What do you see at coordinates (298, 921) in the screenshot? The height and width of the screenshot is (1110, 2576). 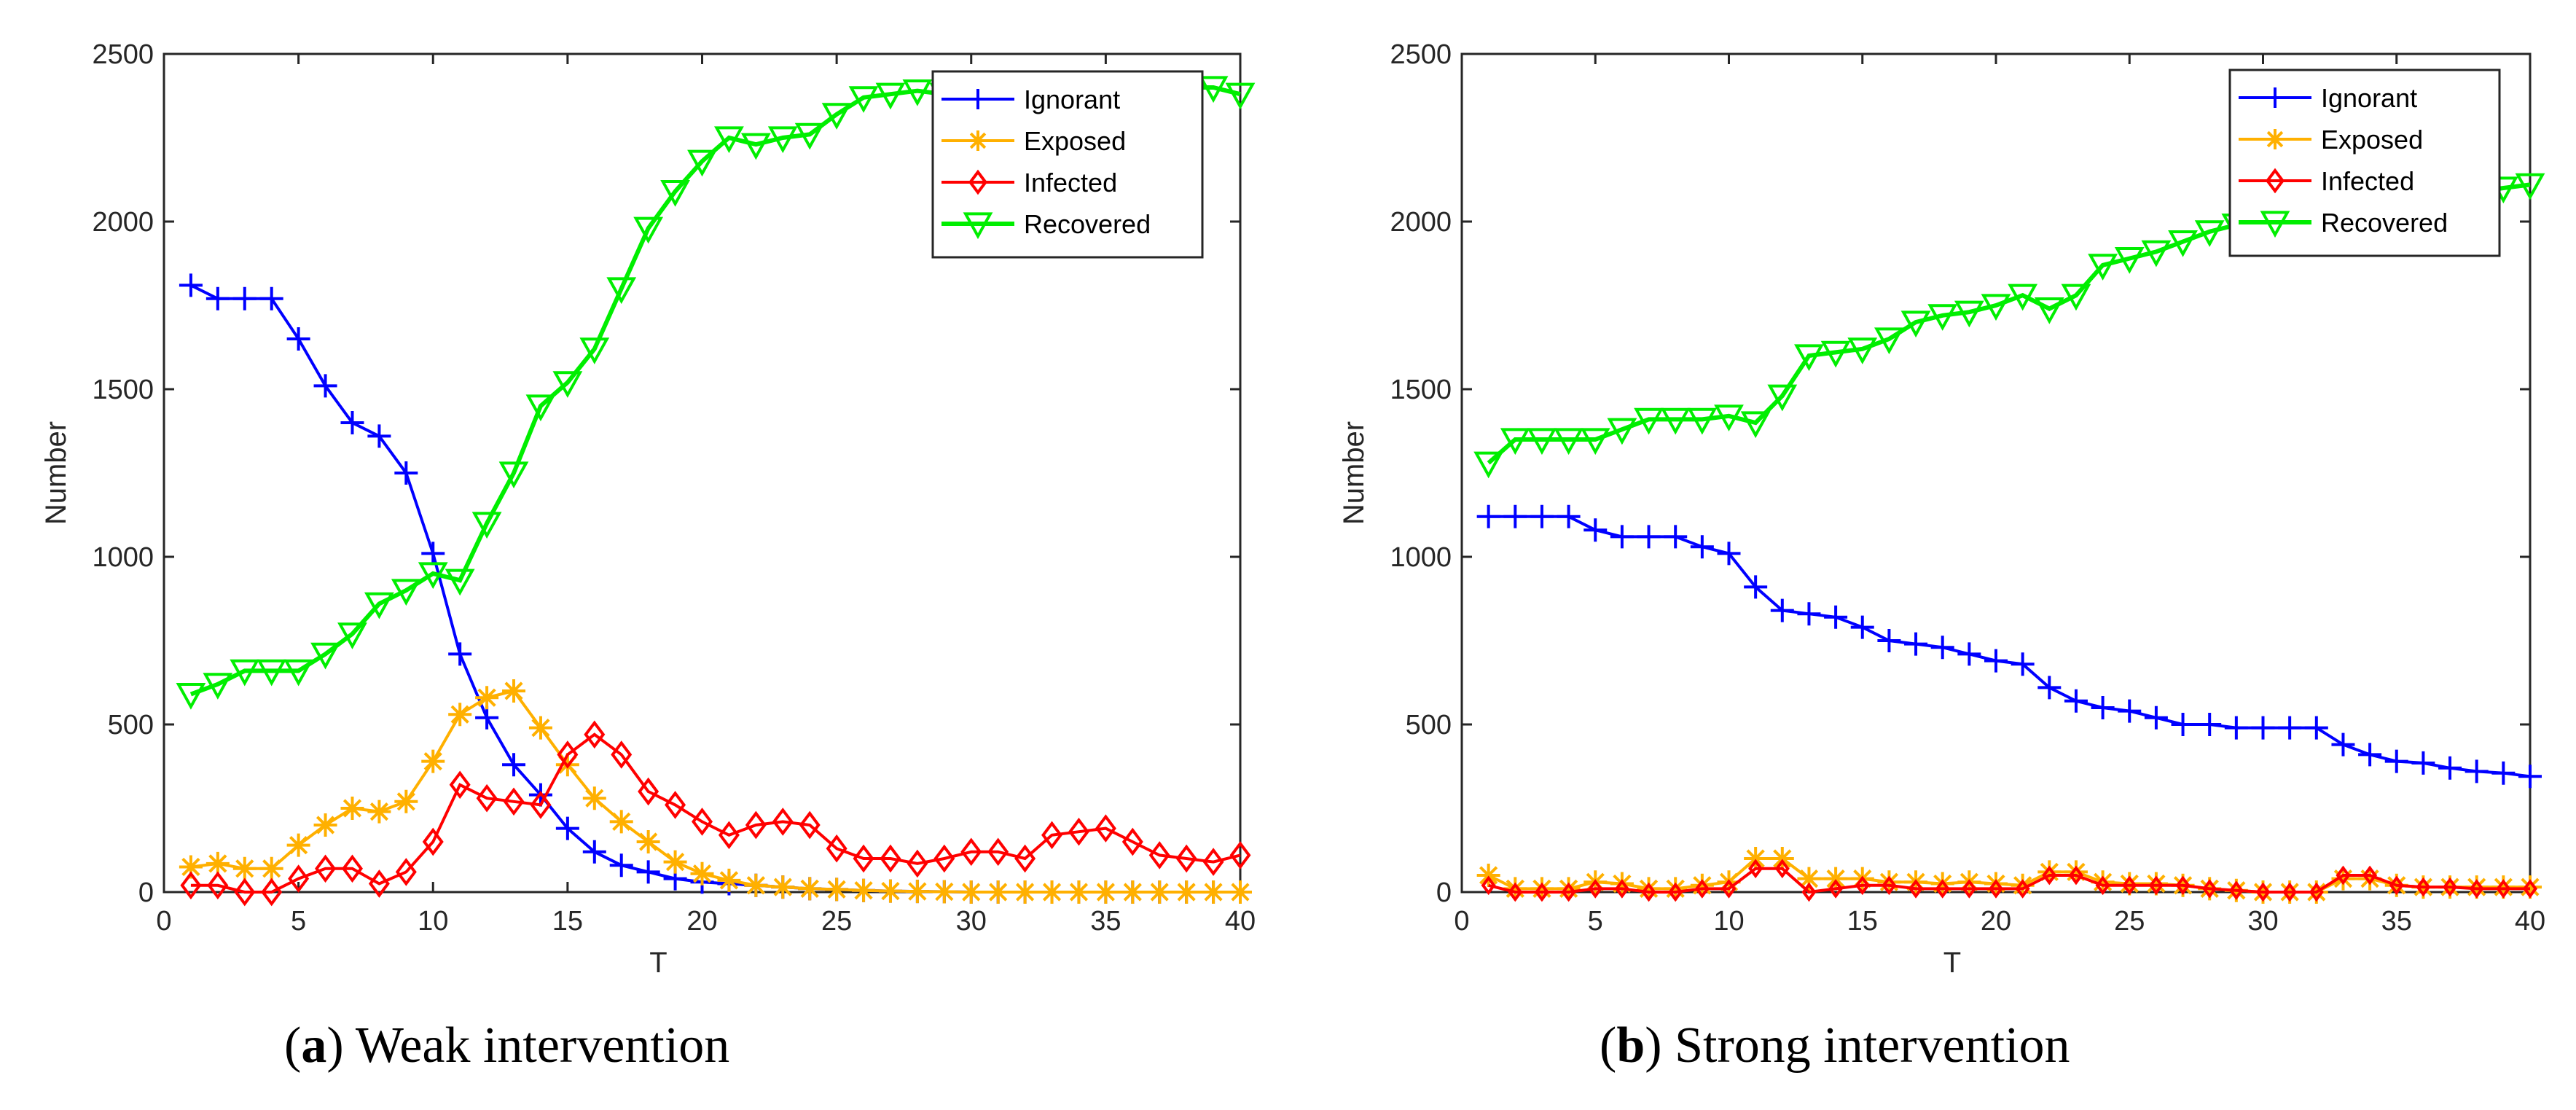 I see `x-tick-label: 5` at bounding box center [298, 921].